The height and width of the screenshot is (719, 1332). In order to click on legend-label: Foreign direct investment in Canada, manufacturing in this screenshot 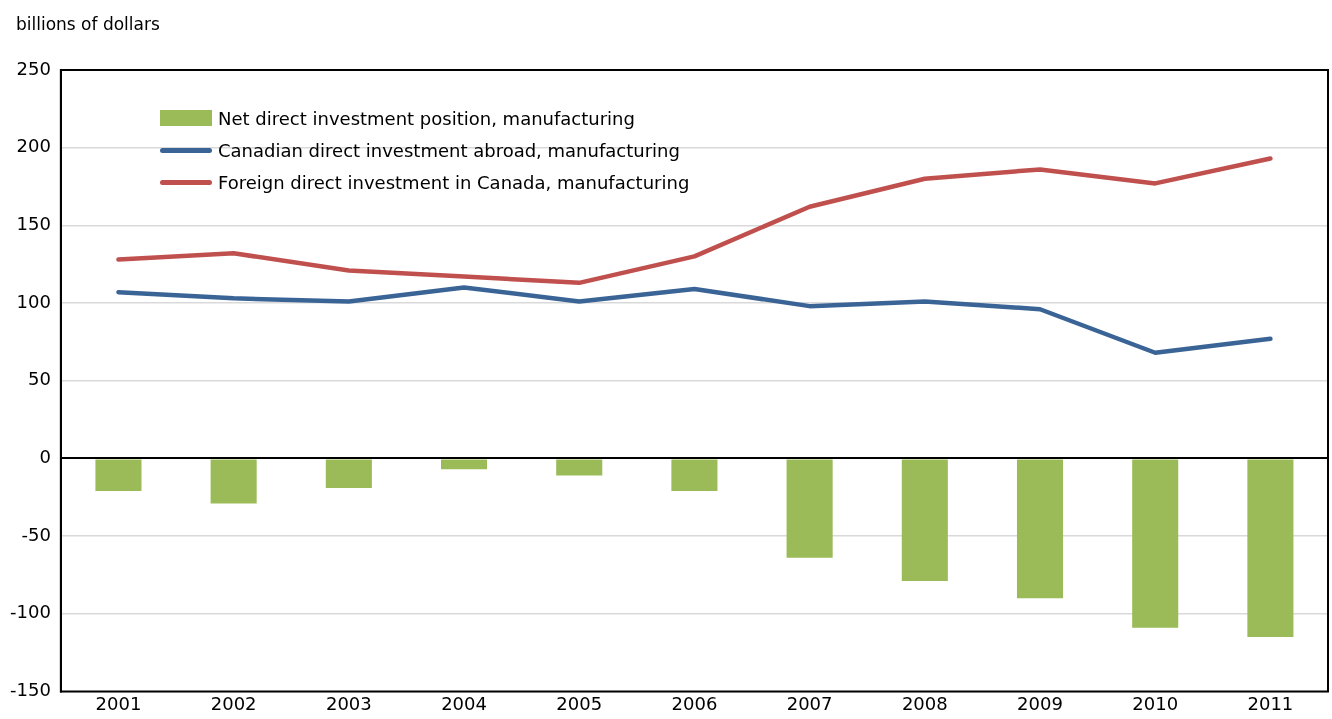, I will do `click(454, 182)`.